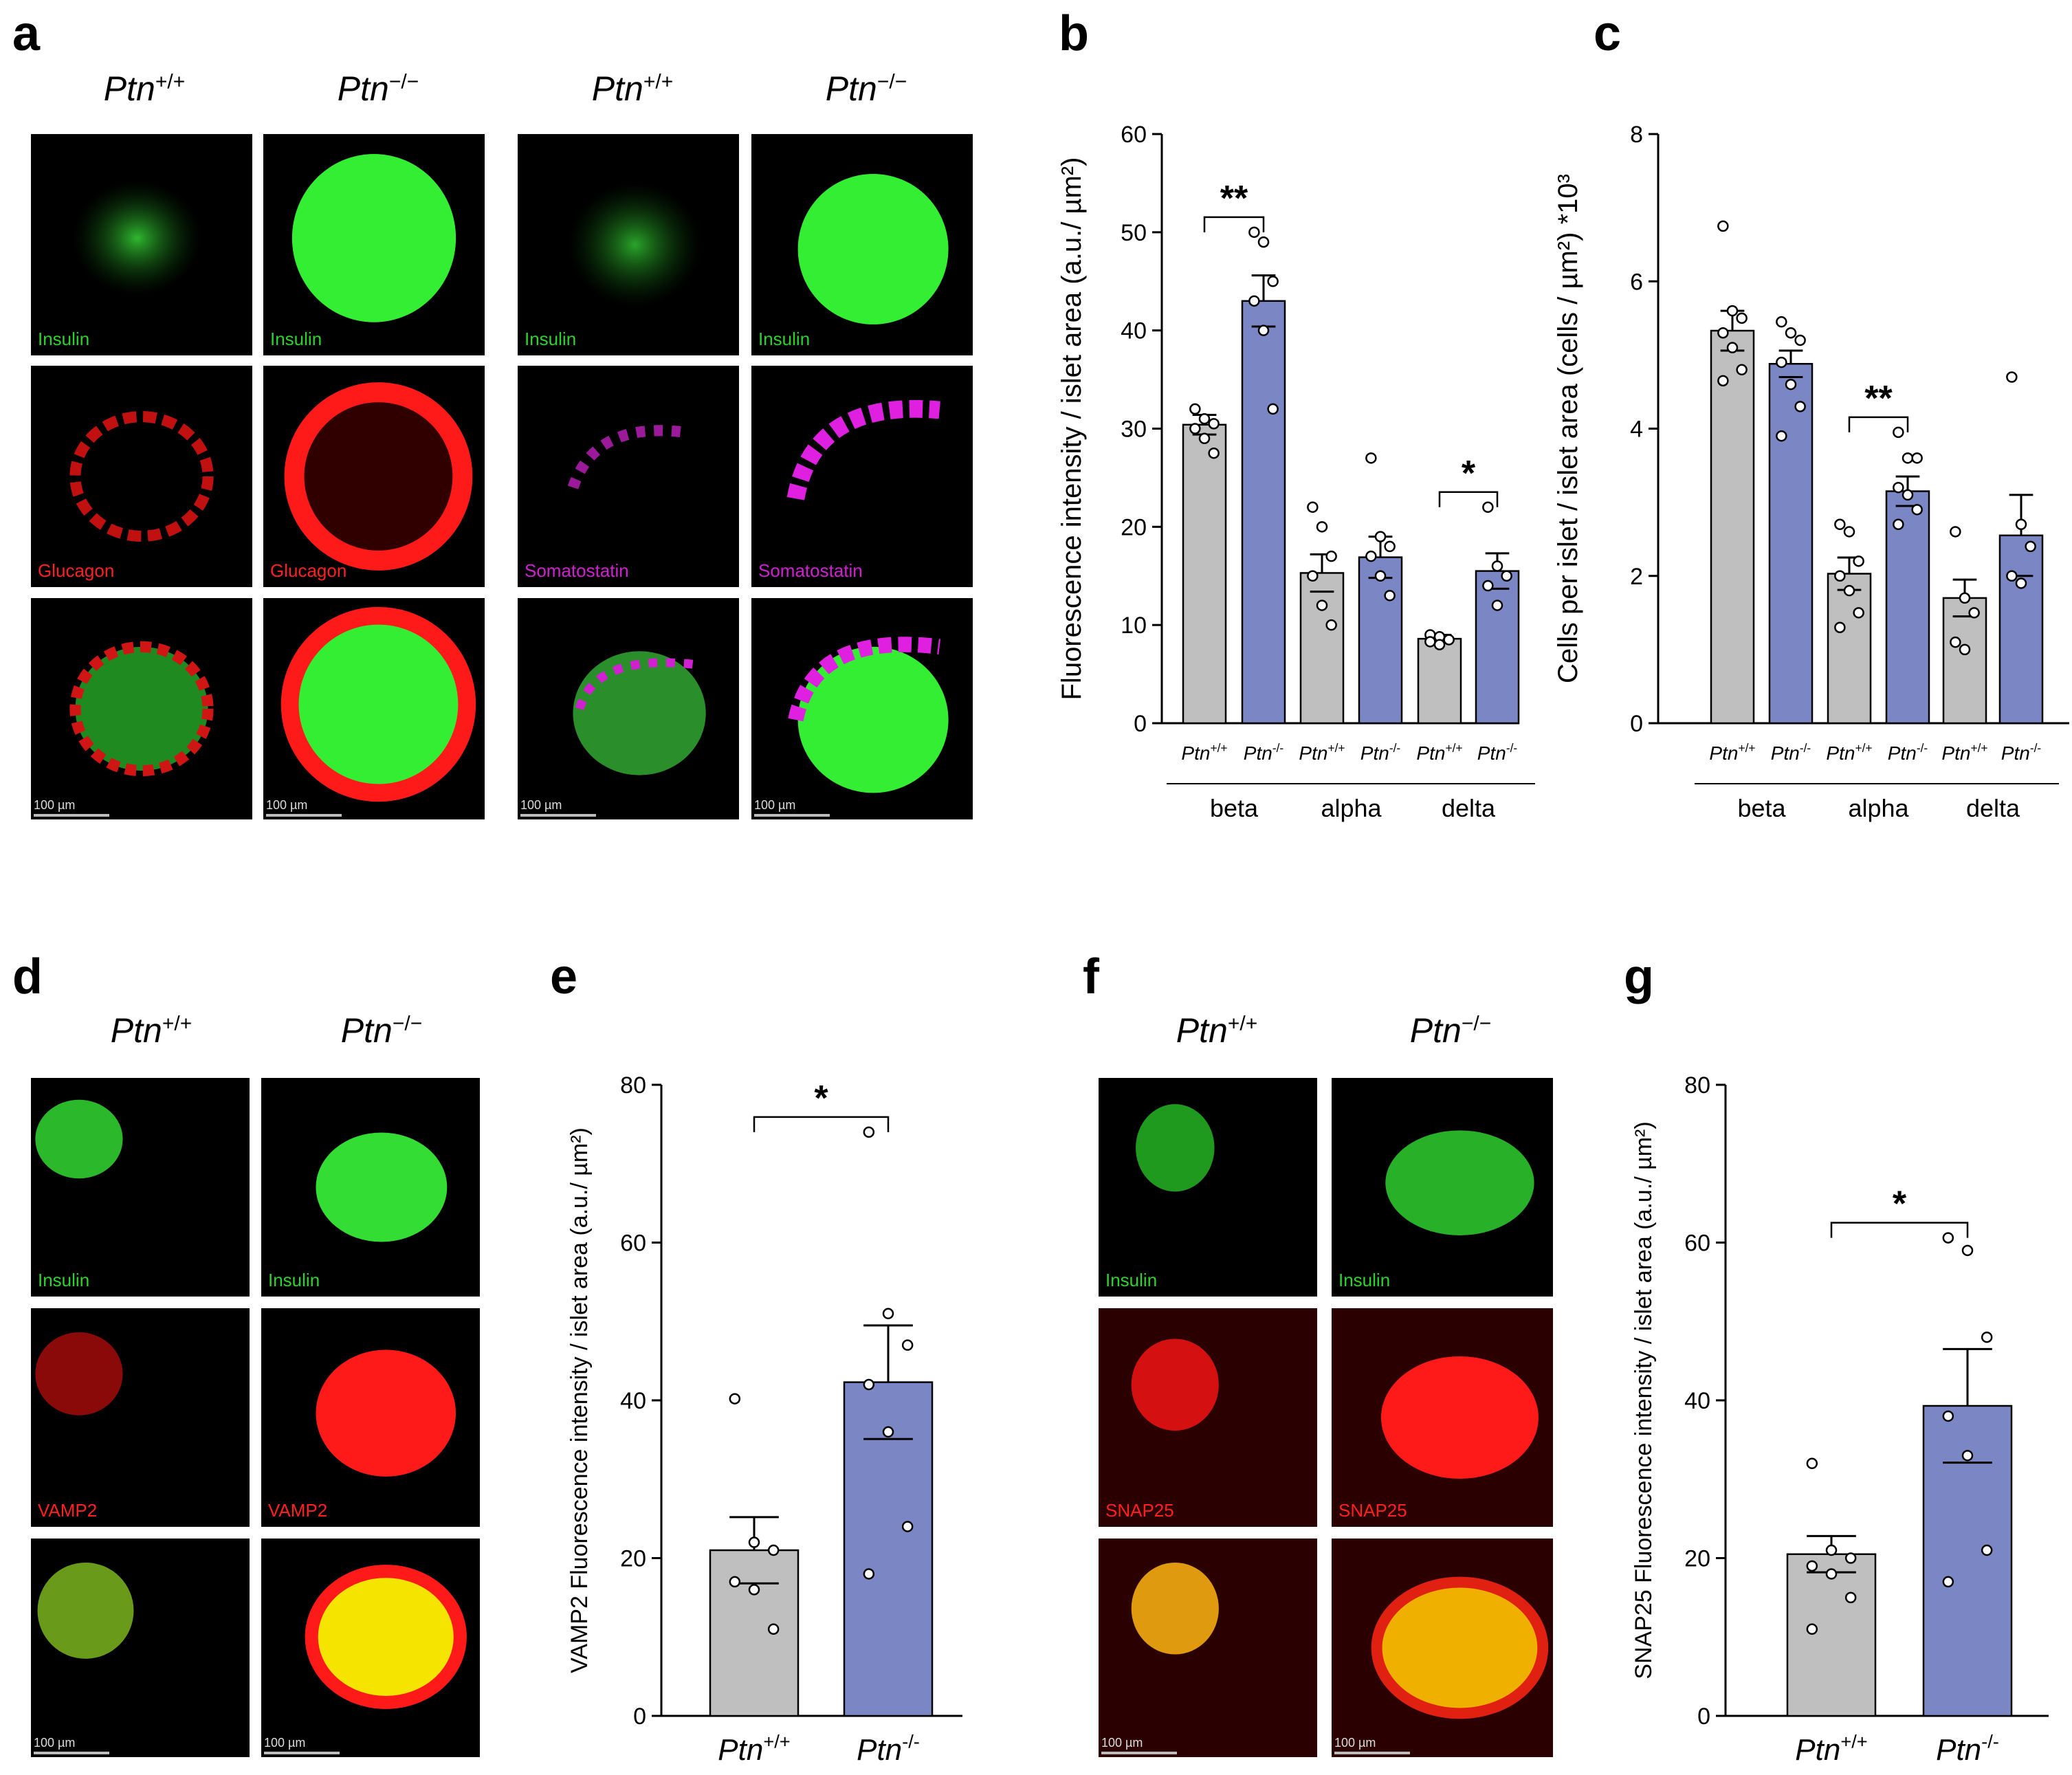 The width and height of the screenshot is (2072, 1775). Describe the element at coordinates (1234, 199) in the screenshot. I see `significance-label: **` at that location.